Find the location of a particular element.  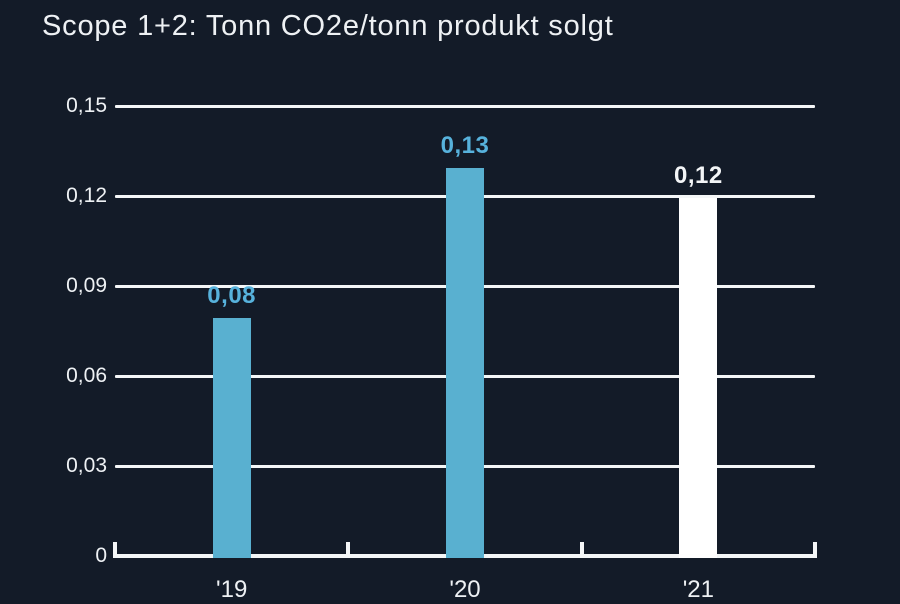

y-axis-tick-label: 0,09 is located at coordinates (86, 285).